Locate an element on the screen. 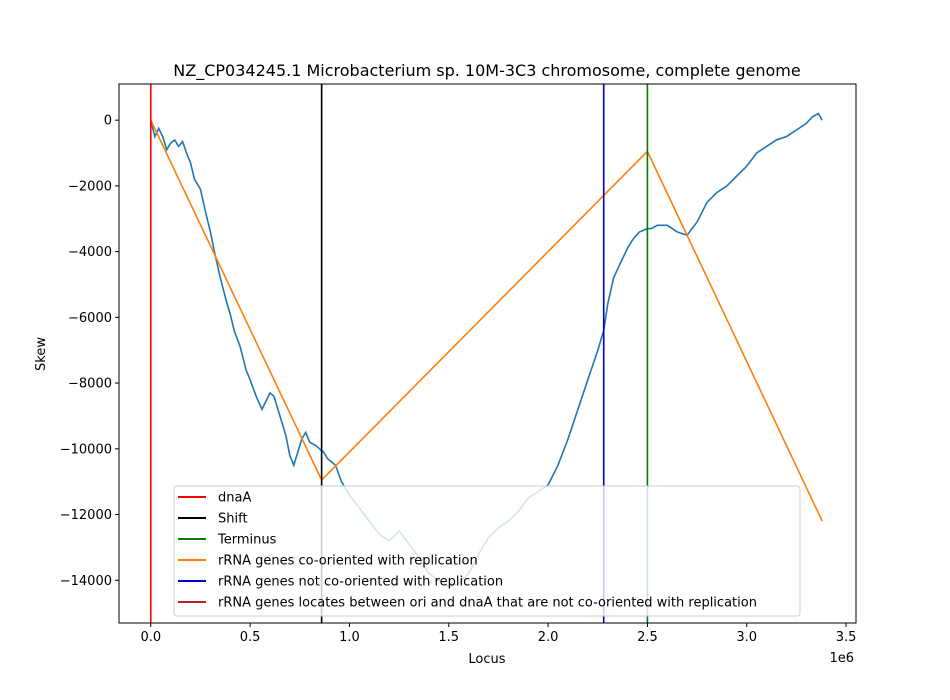 The height and width of the screenshot is (700, 950). legend-label: rRNA genes co-oriented with replication is located at coordinates (348, 561).